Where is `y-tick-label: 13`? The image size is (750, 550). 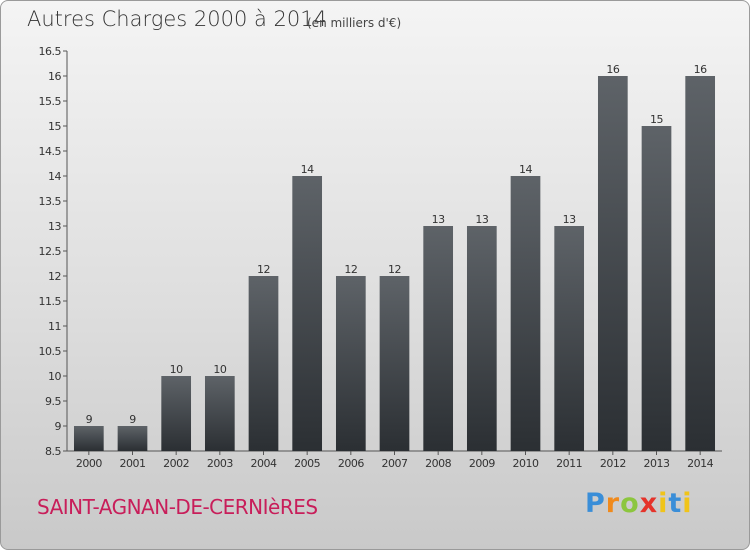
y-tick-label: 13 is located at coordinates (54, 226).